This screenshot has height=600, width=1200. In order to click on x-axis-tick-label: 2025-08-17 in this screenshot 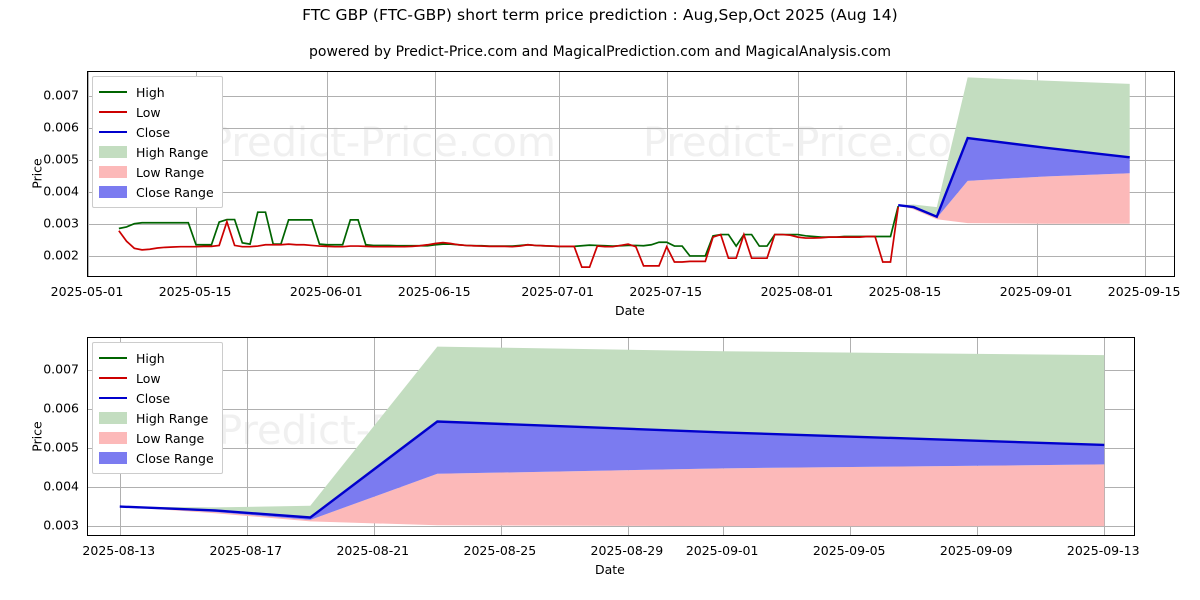, I will do `click(246, 550)`.